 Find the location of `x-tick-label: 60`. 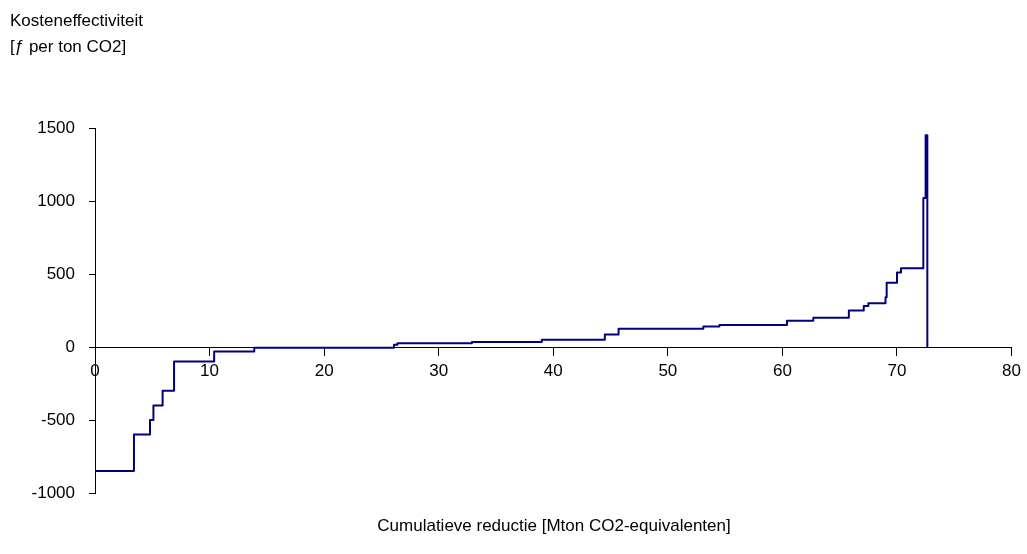

x-tick-label: 60 is located at coordinates (782, 370).